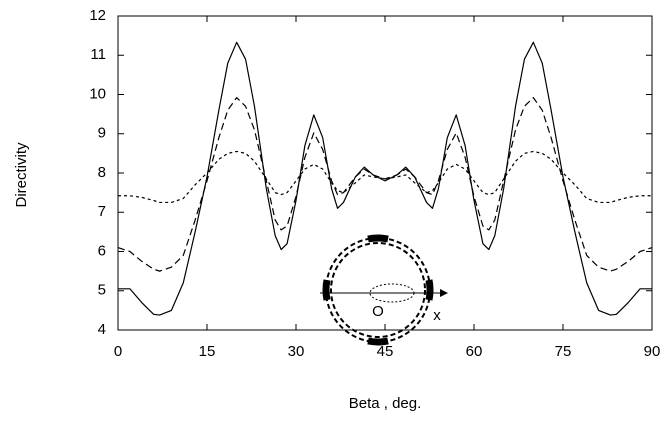 This screenshot has width=669, height=433. I want to click on x-tick-label: 75, so click(563, 351).